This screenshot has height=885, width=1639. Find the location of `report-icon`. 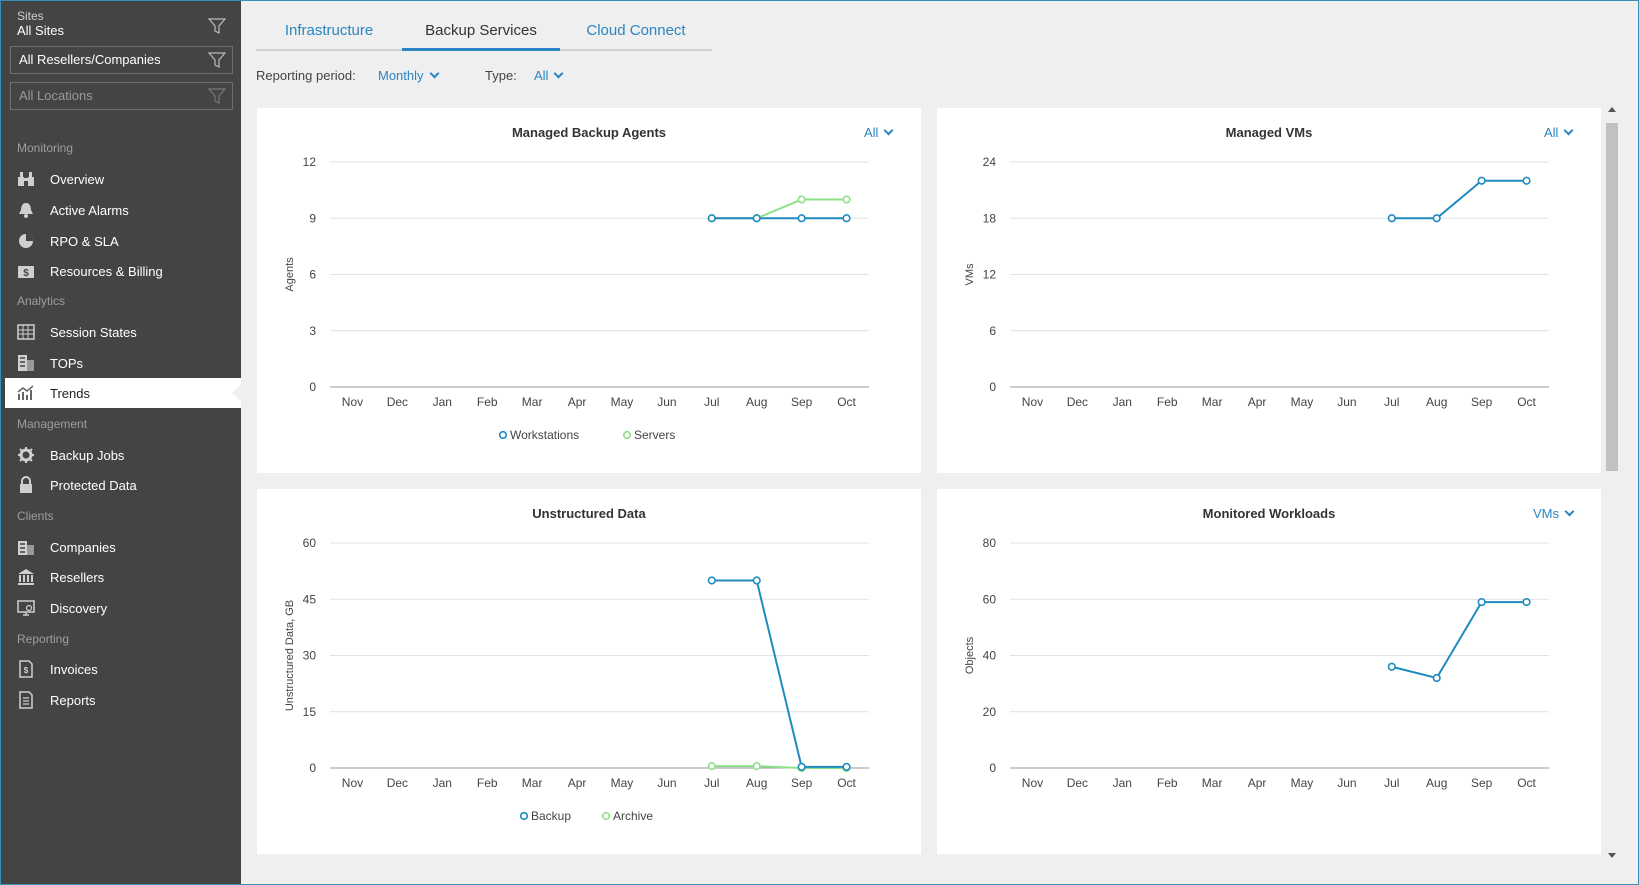

report-icon is located at coordinates (26, 700).